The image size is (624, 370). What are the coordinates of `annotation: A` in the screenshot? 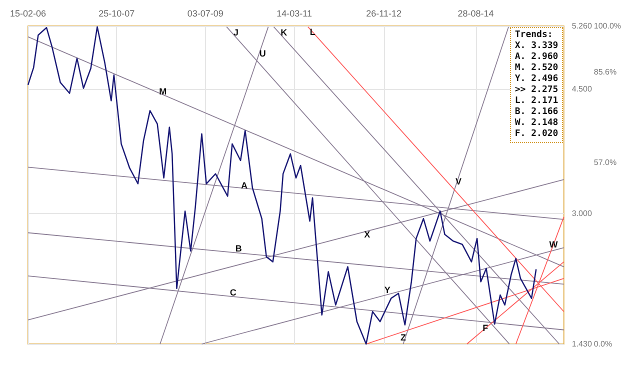 It's located at (244, 185).